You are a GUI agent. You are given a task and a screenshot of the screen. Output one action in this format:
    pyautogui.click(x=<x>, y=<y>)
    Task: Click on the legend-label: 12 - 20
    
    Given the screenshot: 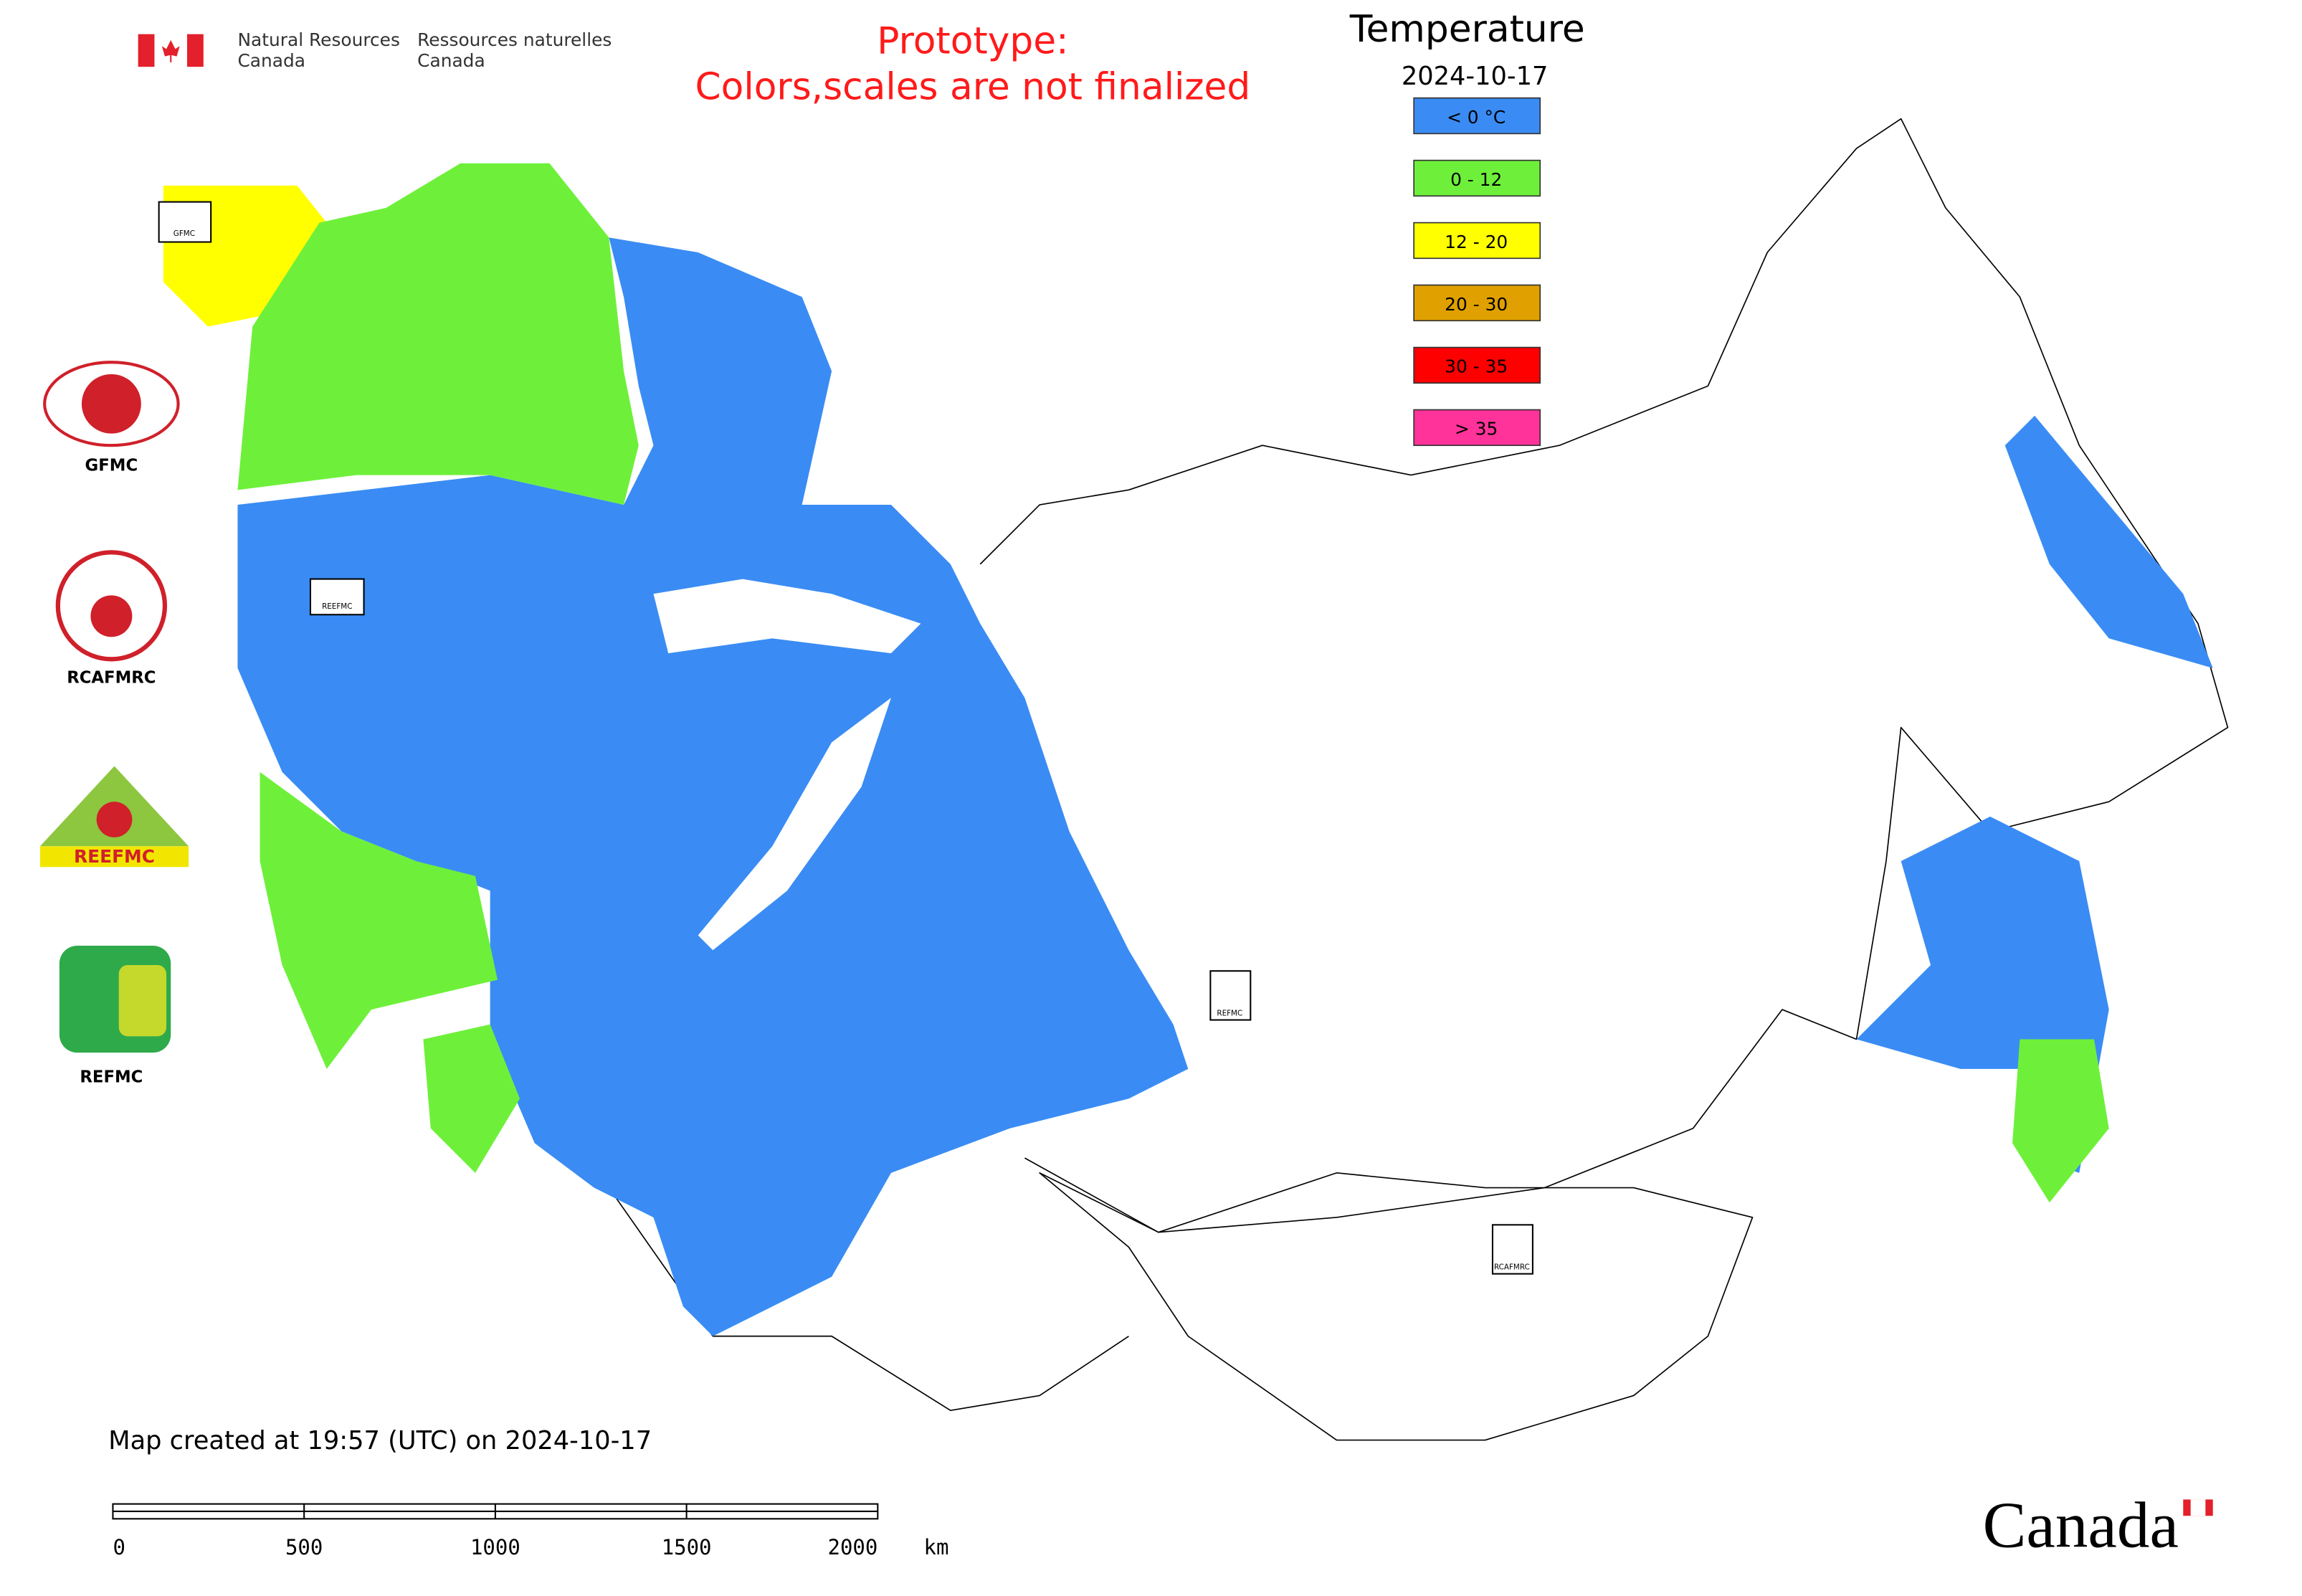 What is the action you would take?
    pyautogui.click(x=1477, y=242)
    